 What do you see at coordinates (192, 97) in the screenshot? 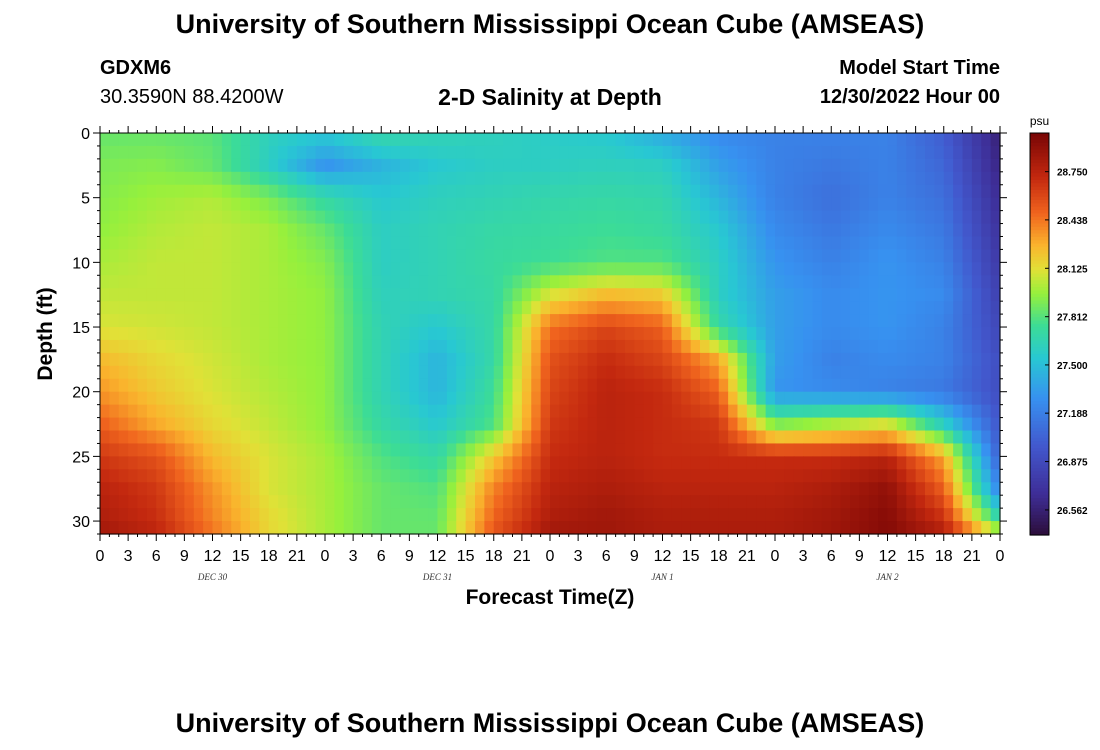
I see `station-coordinates: 30.3590N 88.4200W` at bounding box center [192, 97].